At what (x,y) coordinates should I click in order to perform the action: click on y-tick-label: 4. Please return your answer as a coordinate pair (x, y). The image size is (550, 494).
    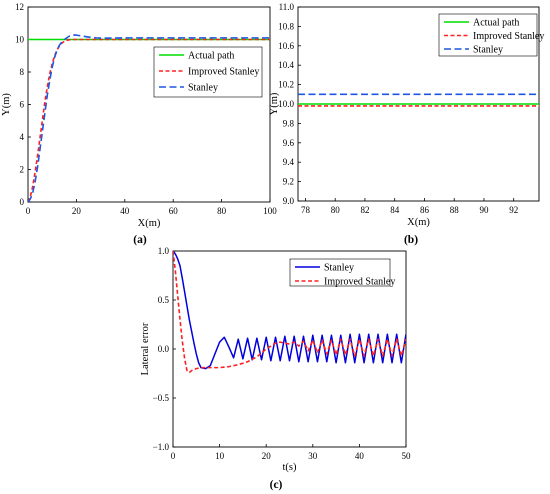
    Looking at the image, I should click on (22, 137).